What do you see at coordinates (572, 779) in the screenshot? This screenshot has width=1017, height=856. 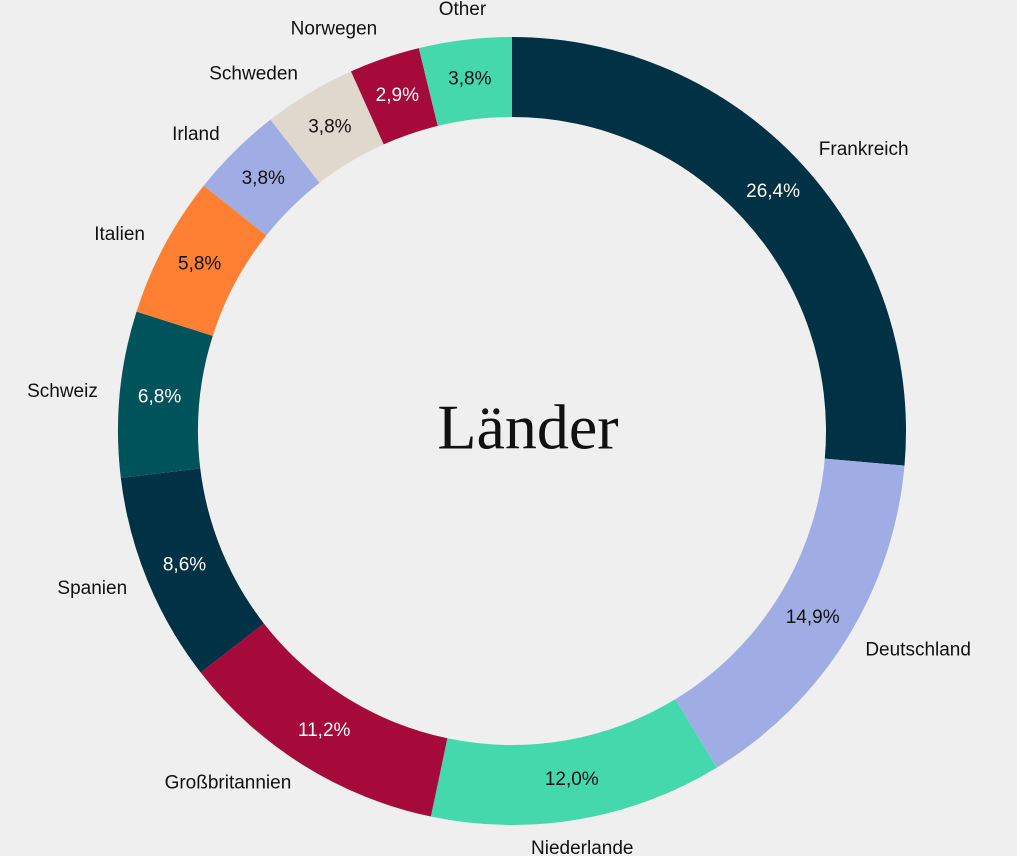 I see `value-label: 12,0%` at bounding box center [572, 779].